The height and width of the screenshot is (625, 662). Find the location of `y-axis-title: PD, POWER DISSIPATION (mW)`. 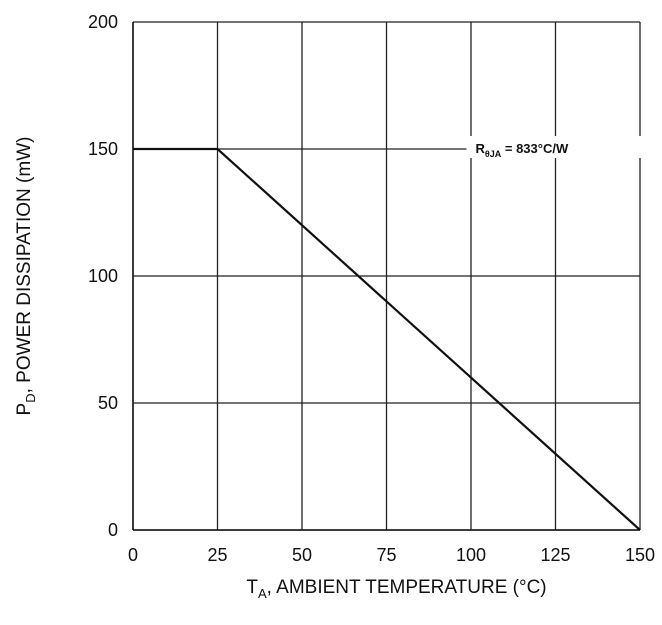

y-axis-title: PD, POWER DISSIPATION (mW) is located at coordinates (26, 276).